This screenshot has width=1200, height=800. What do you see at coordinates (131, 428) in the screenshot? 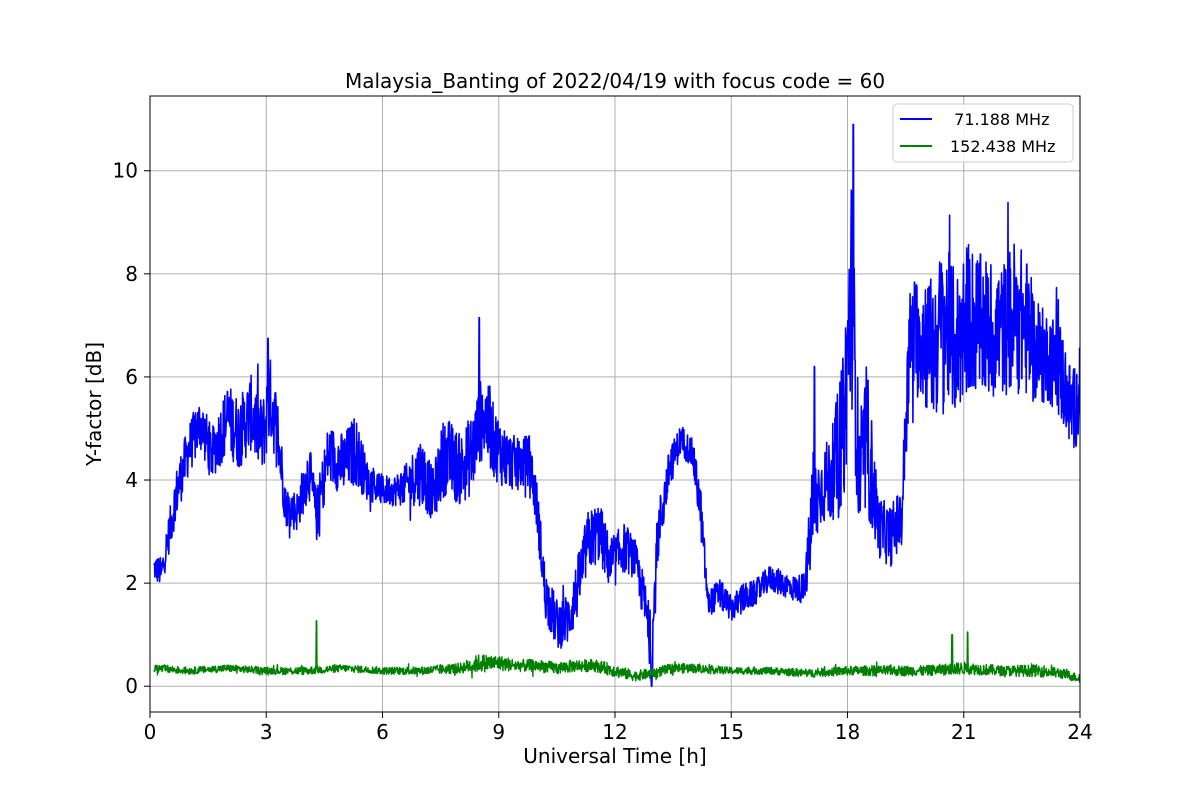
I see `y-axis-ticks: 0 2 4 6 8 10` at bounding box center [131, 428].